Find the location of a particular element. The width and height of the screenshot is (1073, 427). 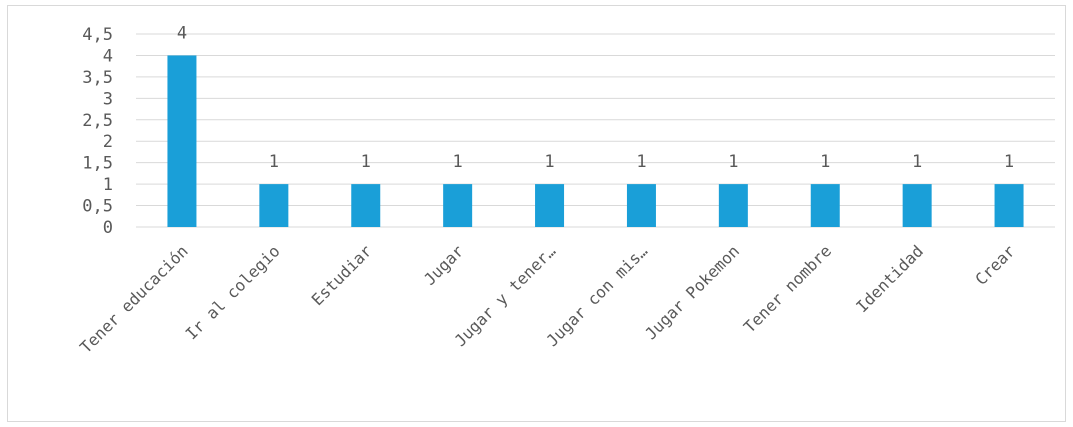

y-tick-label: 4,5 is located at coordinates (97, 35).